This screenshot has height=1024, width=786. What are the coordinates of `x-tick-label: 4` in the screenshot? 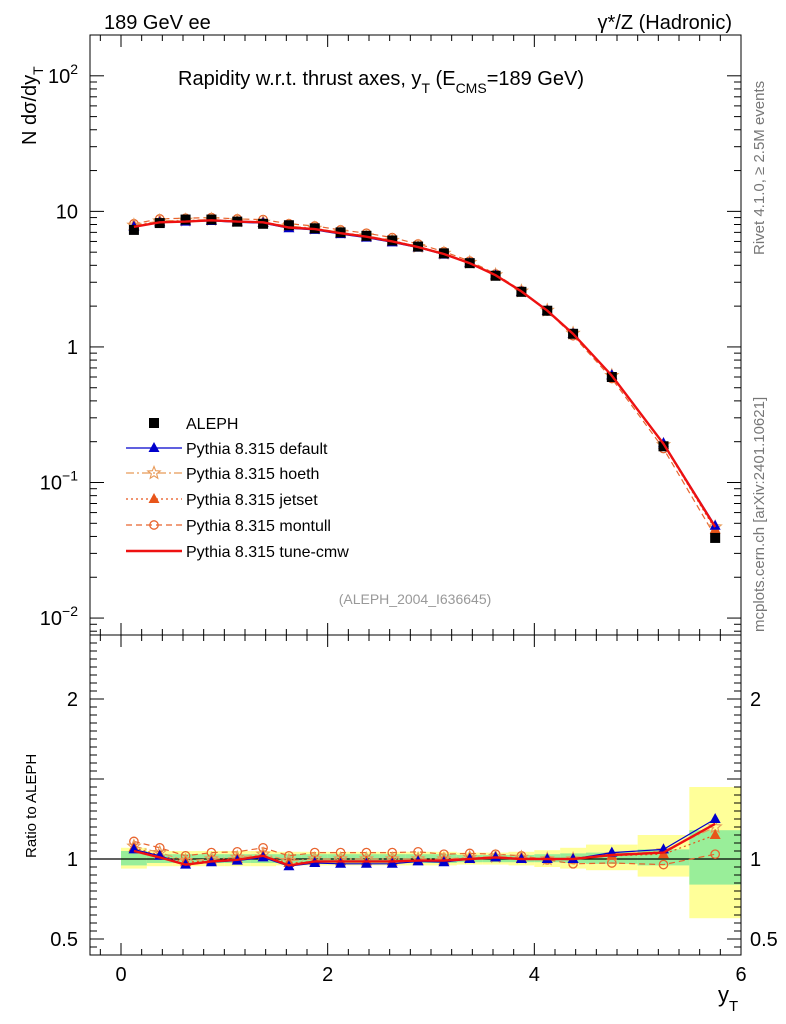 It's located at (534, 975).